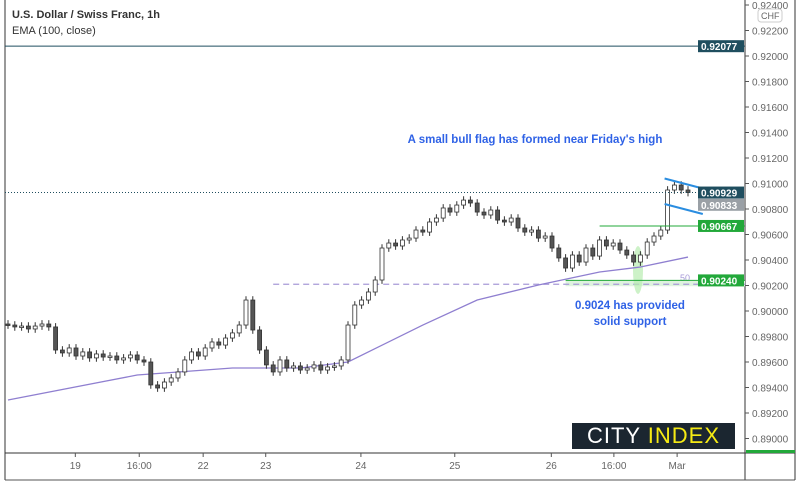  Describe the element at coordinates (770, 16) in the screenshot. I see `currency-label: CHF` at that location.